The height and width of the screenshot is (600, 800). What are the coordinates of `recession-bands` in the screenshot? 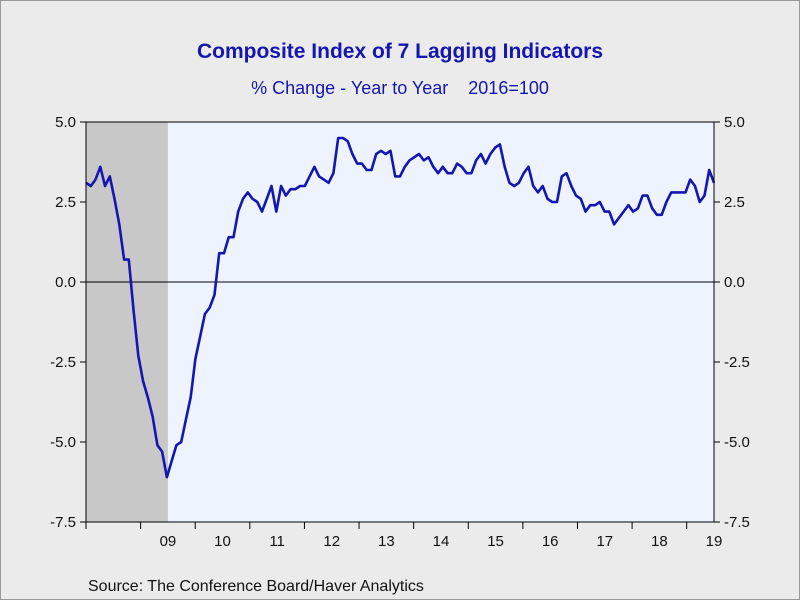 It's located at (127, 322).